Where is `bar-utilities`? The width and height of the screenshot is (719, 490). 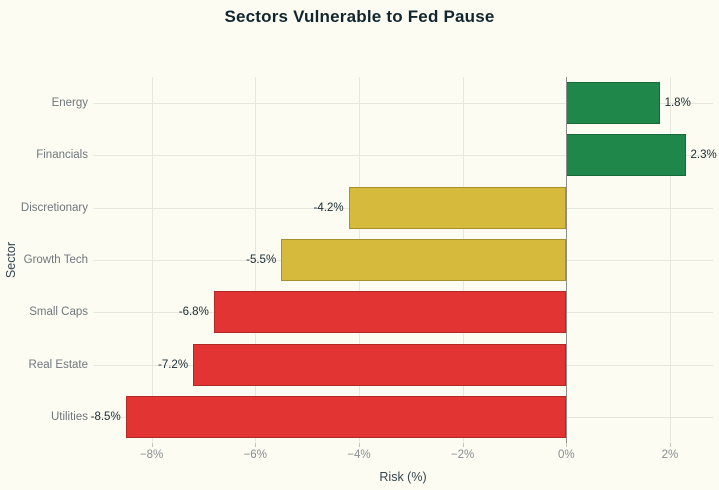
bar-utilities is located at coordinates (346, 416).